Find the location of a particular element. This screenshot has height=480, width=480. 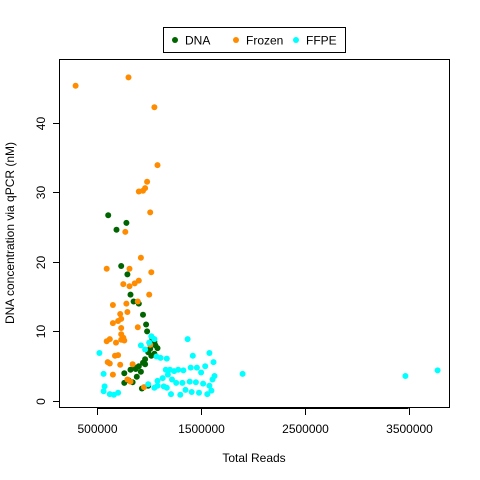

y-tick-label: 20 is located at coordinates (41, 263).